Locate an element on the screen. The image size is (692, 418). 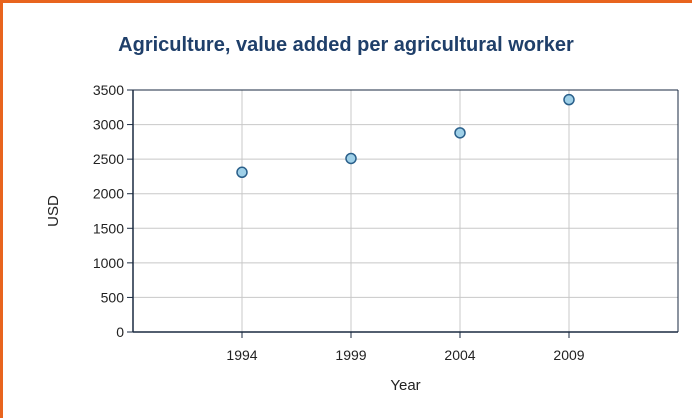
y-tick-label: 3000 is located at coordinates (108, 125).